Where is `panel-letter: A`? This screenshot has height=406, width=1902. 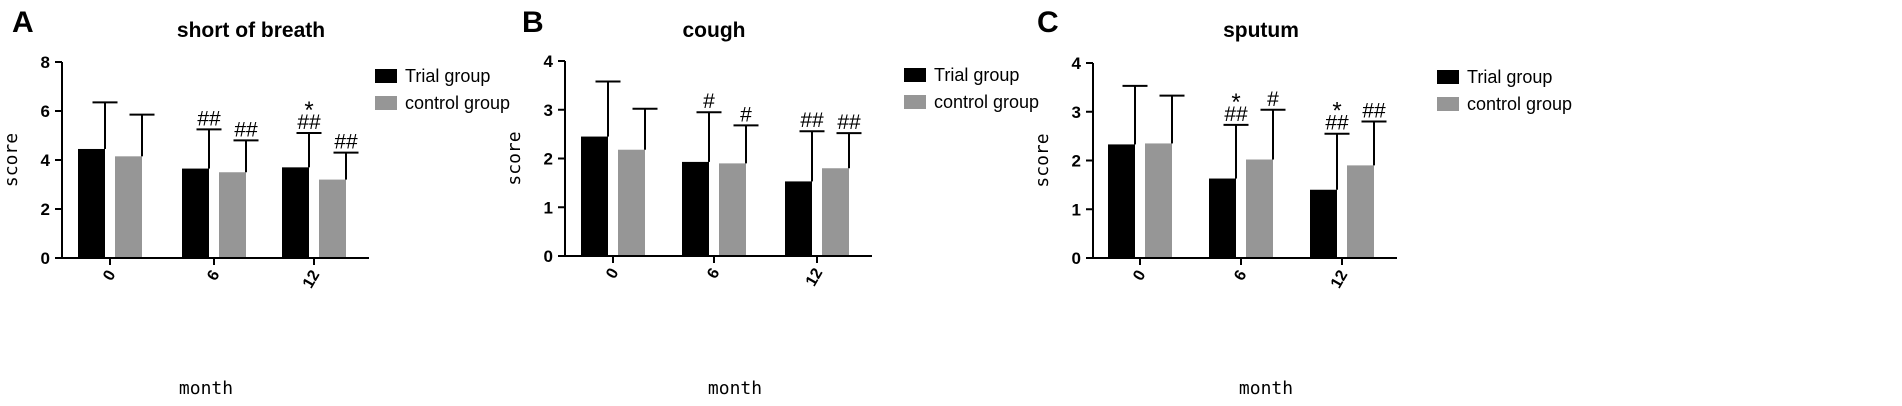
panel-letter: A is located at coordinates (23, 22).